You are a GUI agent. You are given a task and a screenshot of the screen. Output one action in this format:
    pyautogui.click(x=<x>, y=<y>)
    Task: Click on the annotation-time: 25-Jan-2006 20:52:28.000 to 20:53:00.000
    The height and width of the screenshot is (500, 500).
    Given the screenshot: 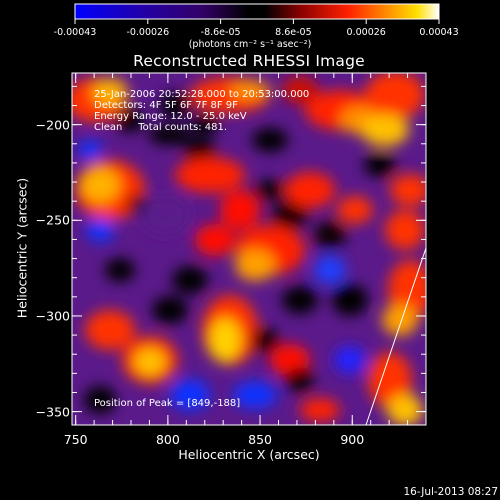 What is the action you would take?
    pyautogui.click(x=202, y=94)
    